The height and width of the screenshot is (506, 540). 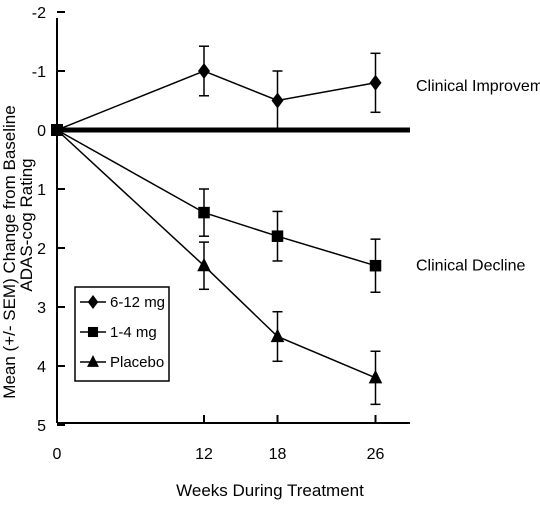 I want to click on series-line, so click(x=216, y=100).